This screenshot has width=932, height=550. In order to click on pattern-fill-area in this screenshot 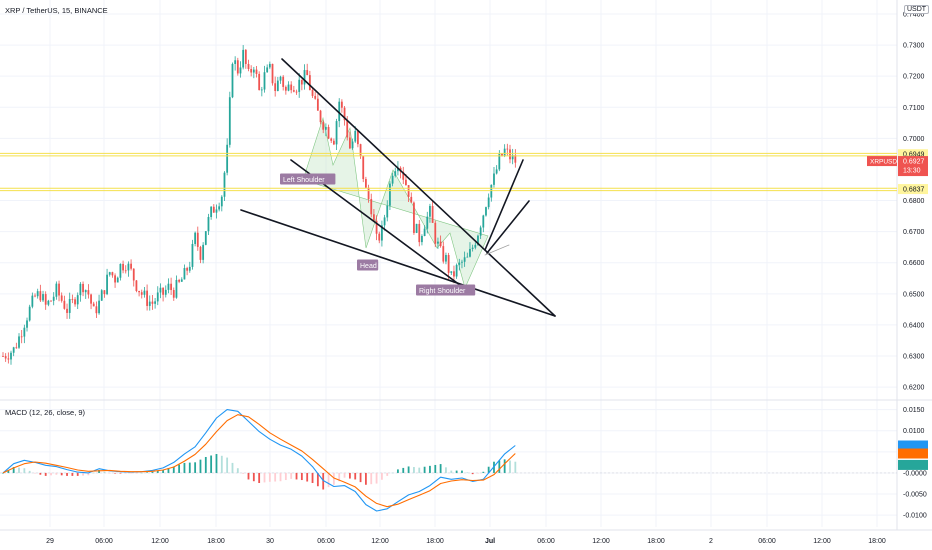, I will do `click(395, 202)`.